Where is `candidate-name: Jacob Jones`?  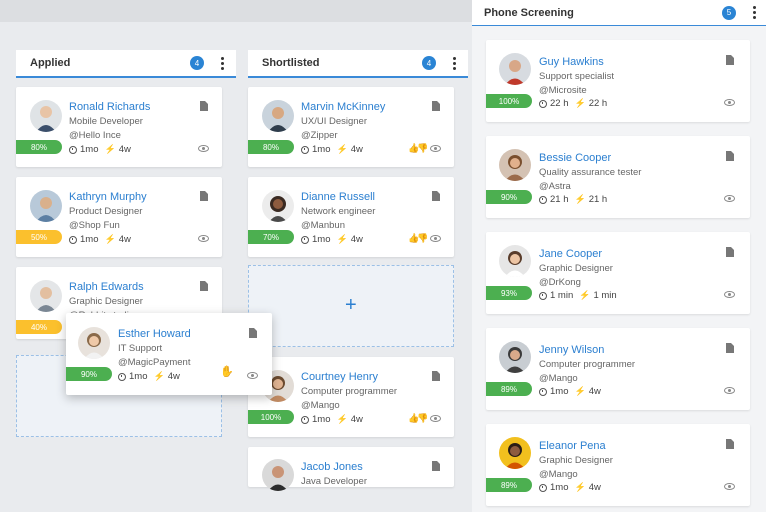 candidate-name: Jacob Jones is located at coordinates (332, 467).